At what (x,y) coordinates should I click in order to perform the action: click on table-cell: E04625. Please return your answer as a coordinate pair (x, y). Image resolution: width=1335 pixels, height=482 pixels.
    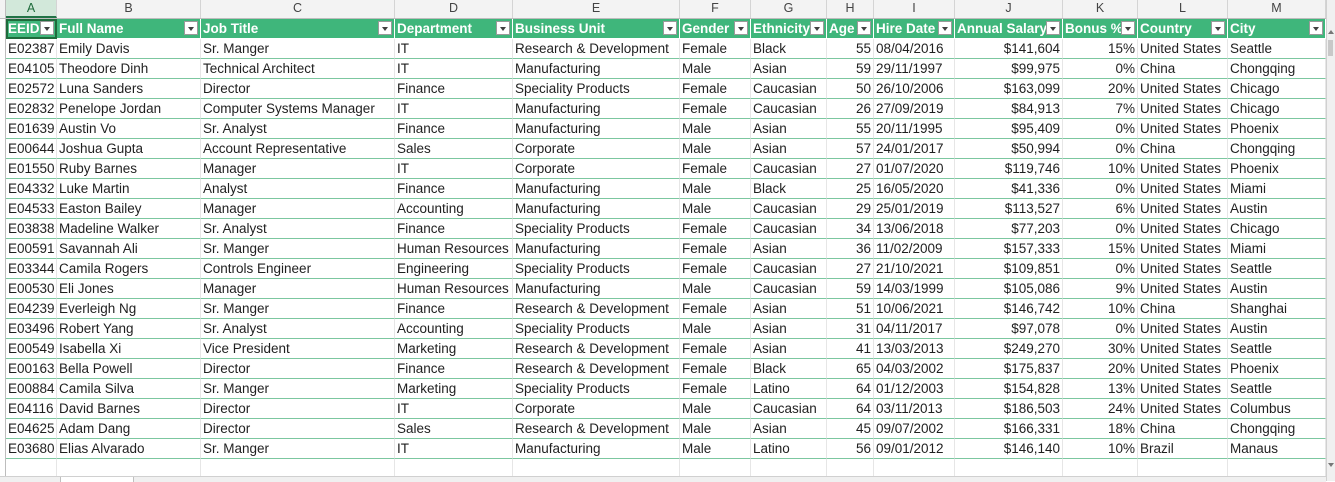
    Looking at the image, I should click on (31, 429).